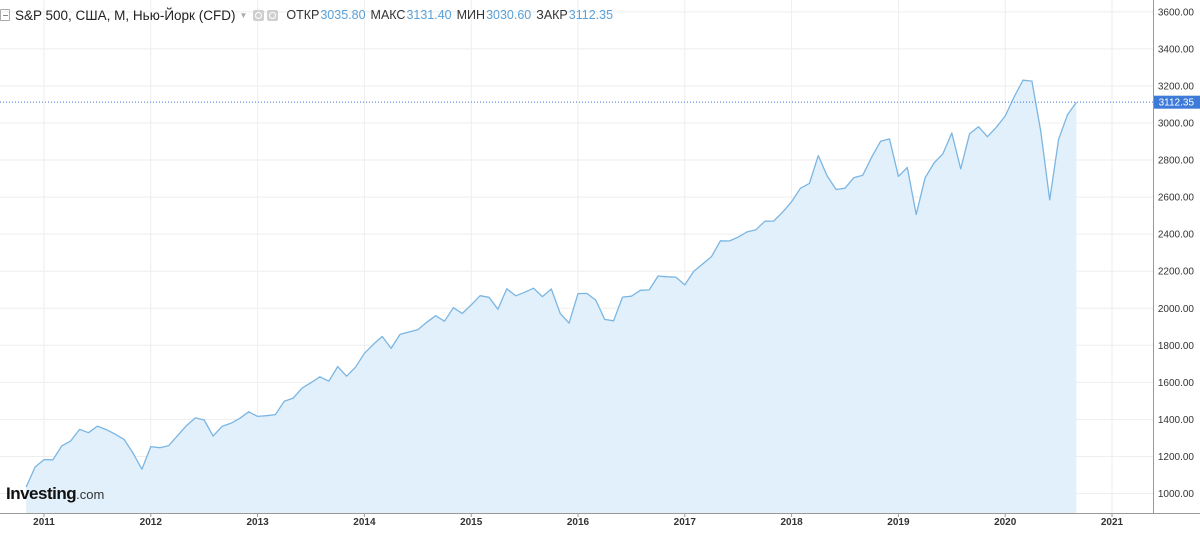  Describe the element at coordinates (1176, 346) in the screenshot. I see `y-tick-label: 1800.00` at that location.